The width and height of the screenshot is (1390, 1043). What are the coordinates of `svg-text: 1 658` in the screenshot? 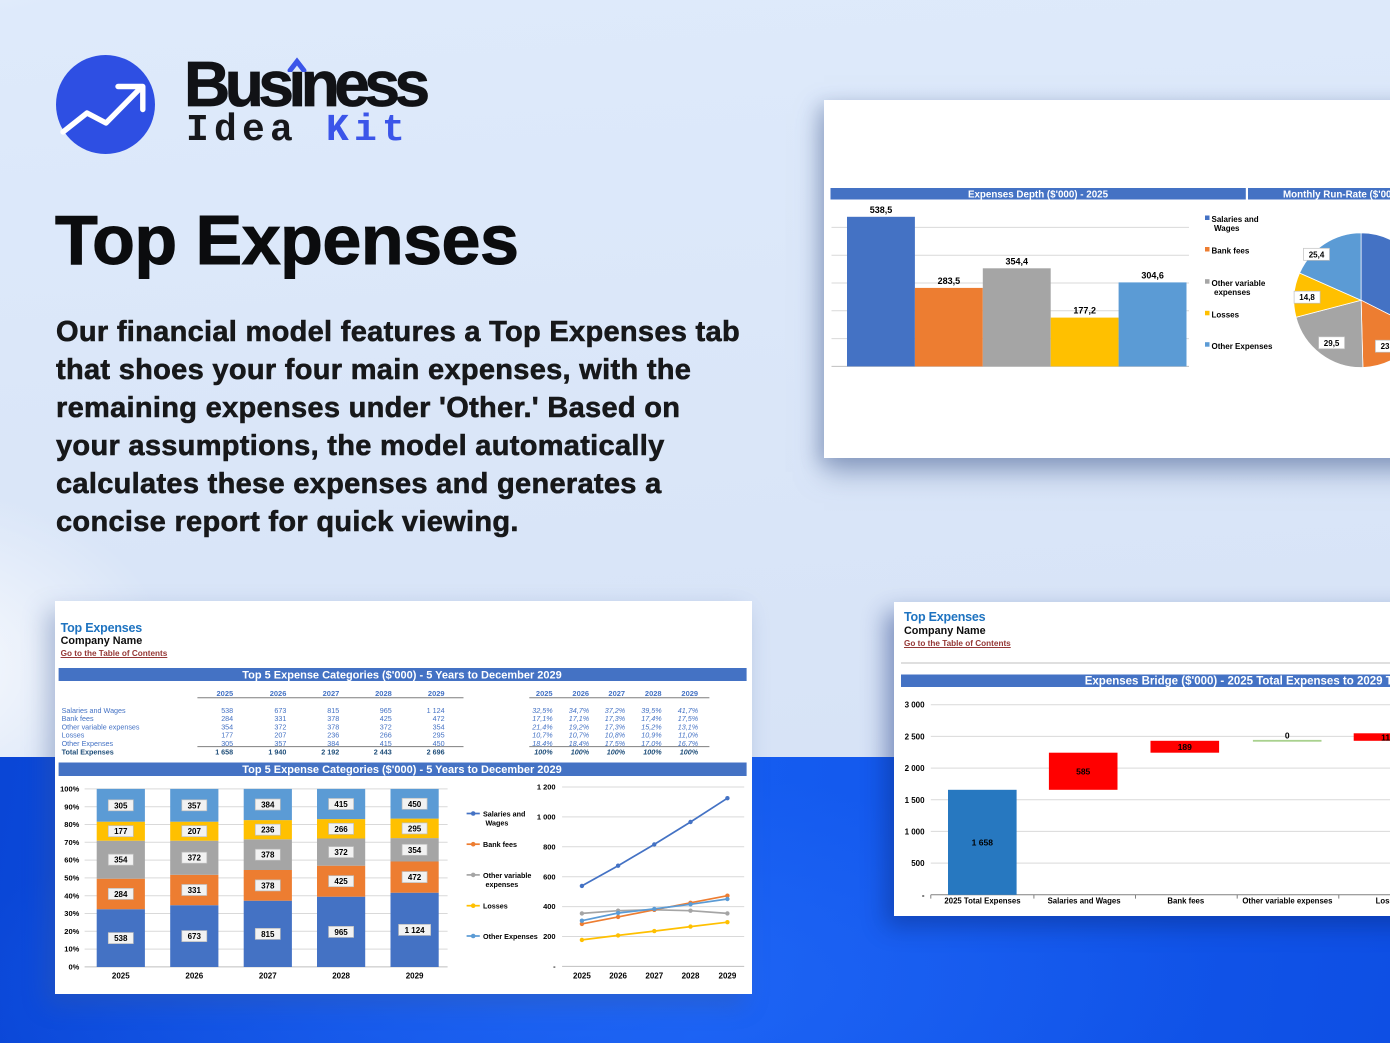 It's located at (224, 751).